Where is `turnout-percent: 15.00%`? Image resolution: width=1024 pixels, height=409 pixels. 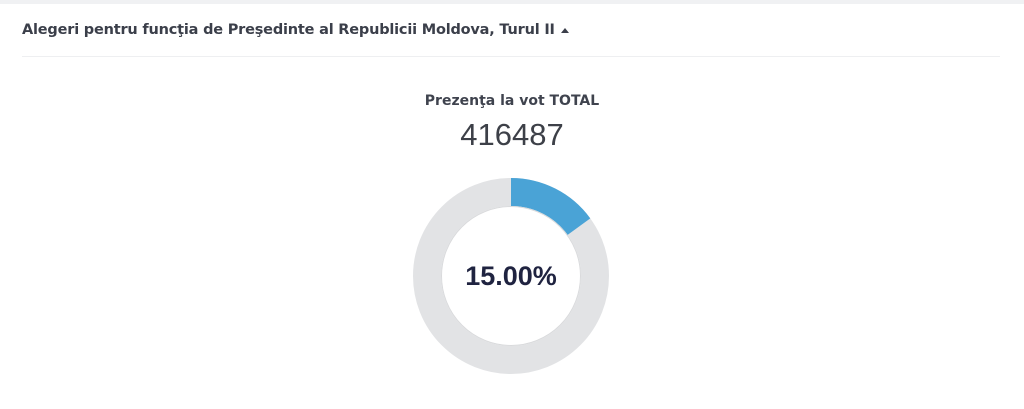 turnout-percent: 15.00% is located at coordinates (511, 275).